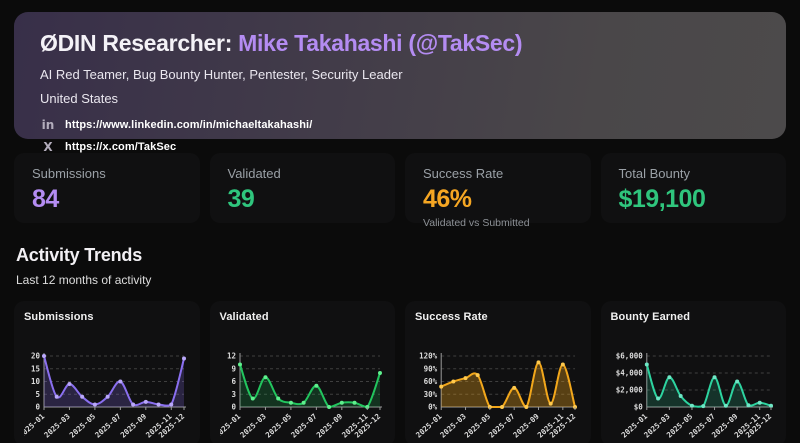 This screenshot has height=443, width=800. Describe the element at coordinates (241, 199) in the screenshot. I see `stat-value-validated: 39` at that location.